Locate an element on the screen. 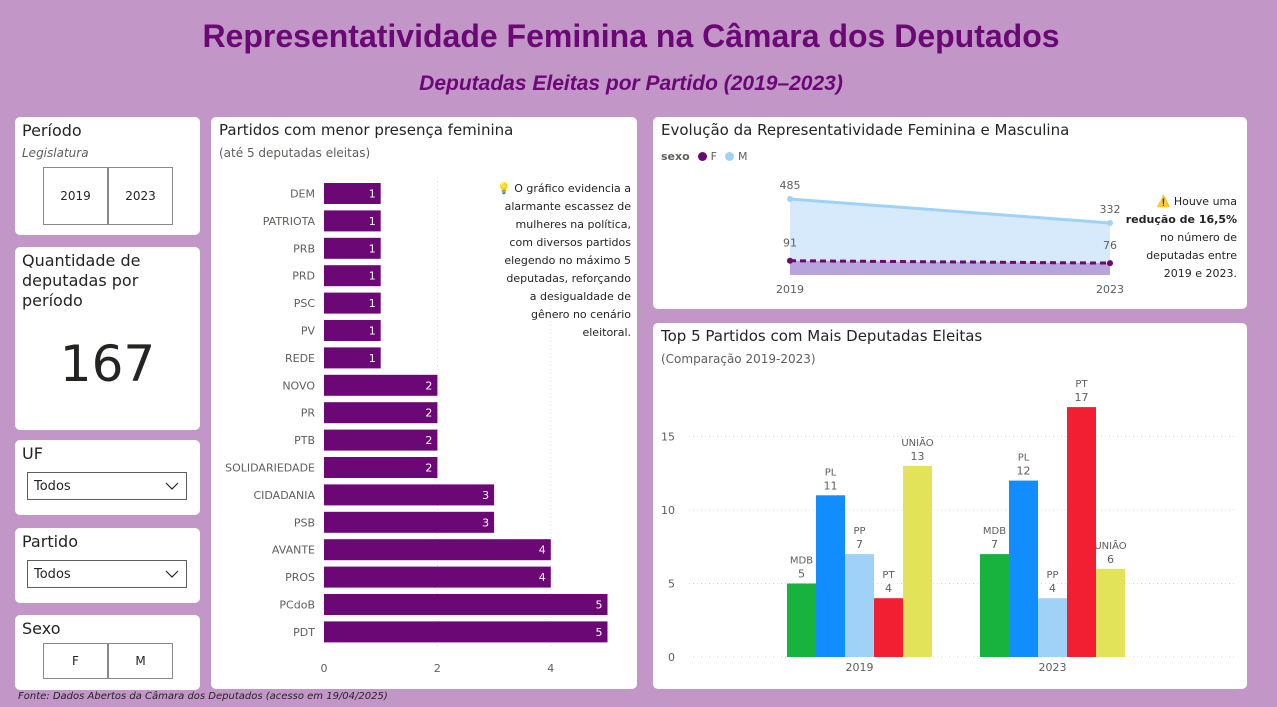  sexo-option-m: M is located at coordinates (140, 661).